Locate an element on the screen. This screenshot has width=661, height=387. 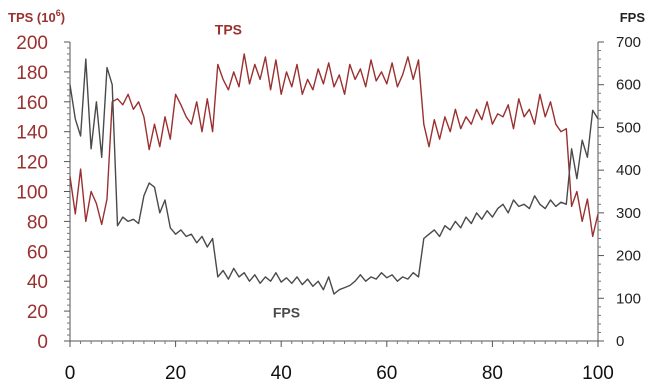
right-tick-label: 100 is located at coordinates (628, 298).